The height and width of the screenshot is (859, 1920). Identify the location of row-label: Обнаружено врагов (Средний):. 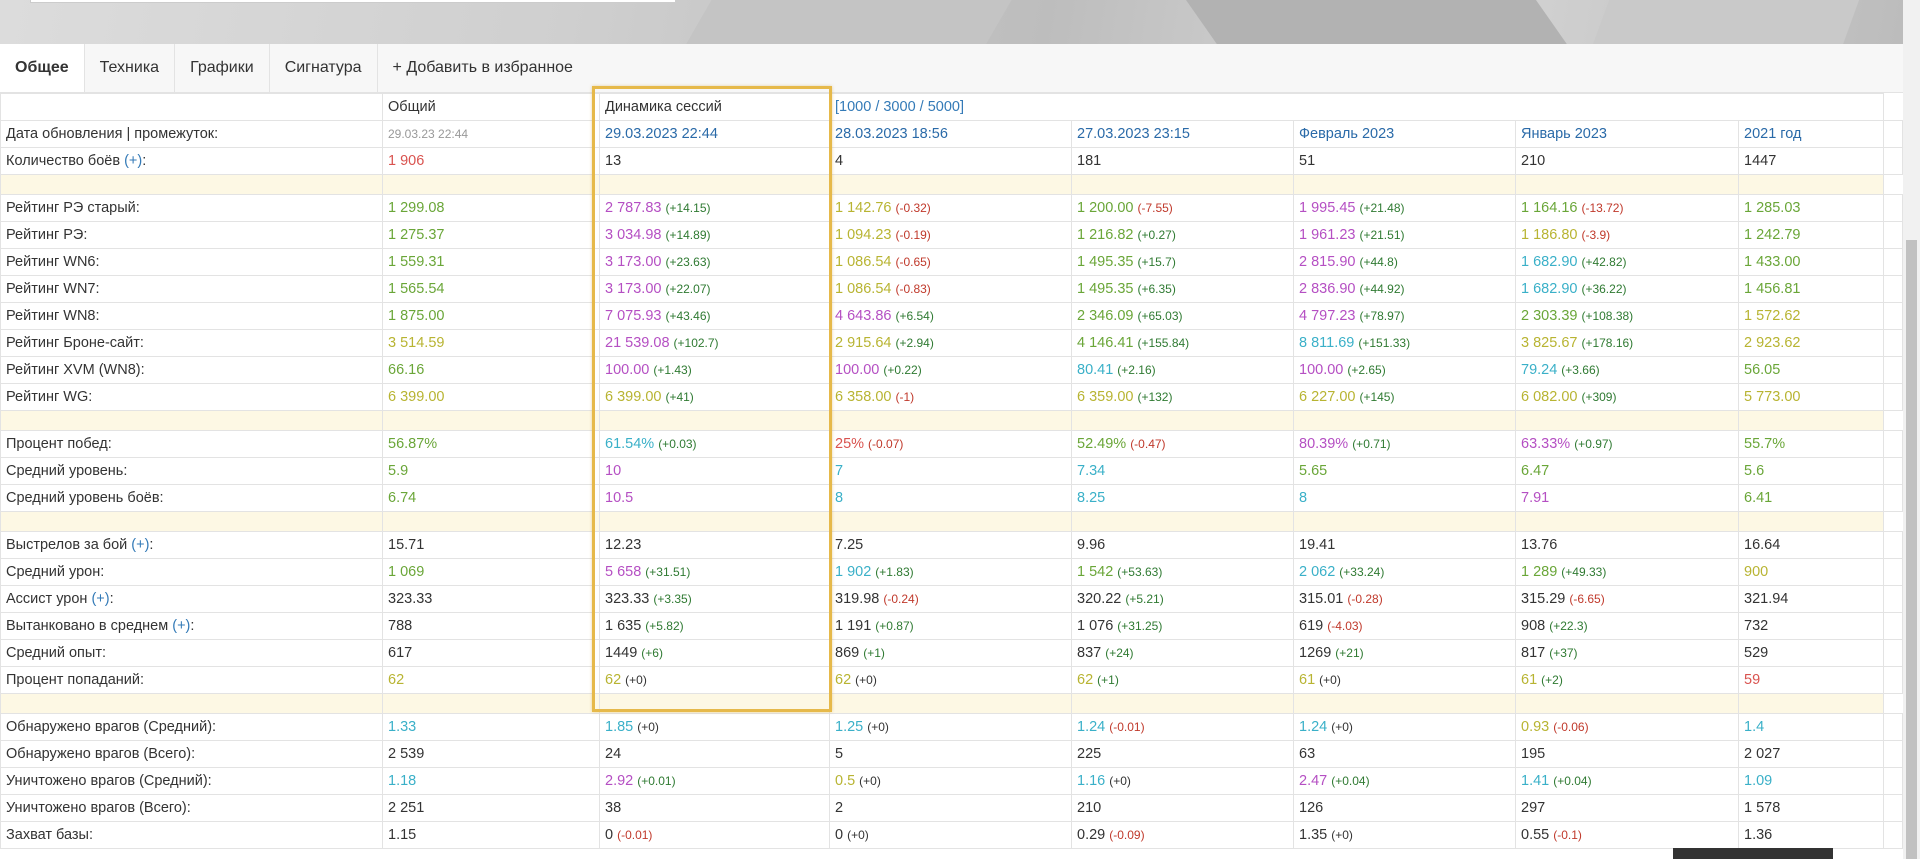
(191, 727).